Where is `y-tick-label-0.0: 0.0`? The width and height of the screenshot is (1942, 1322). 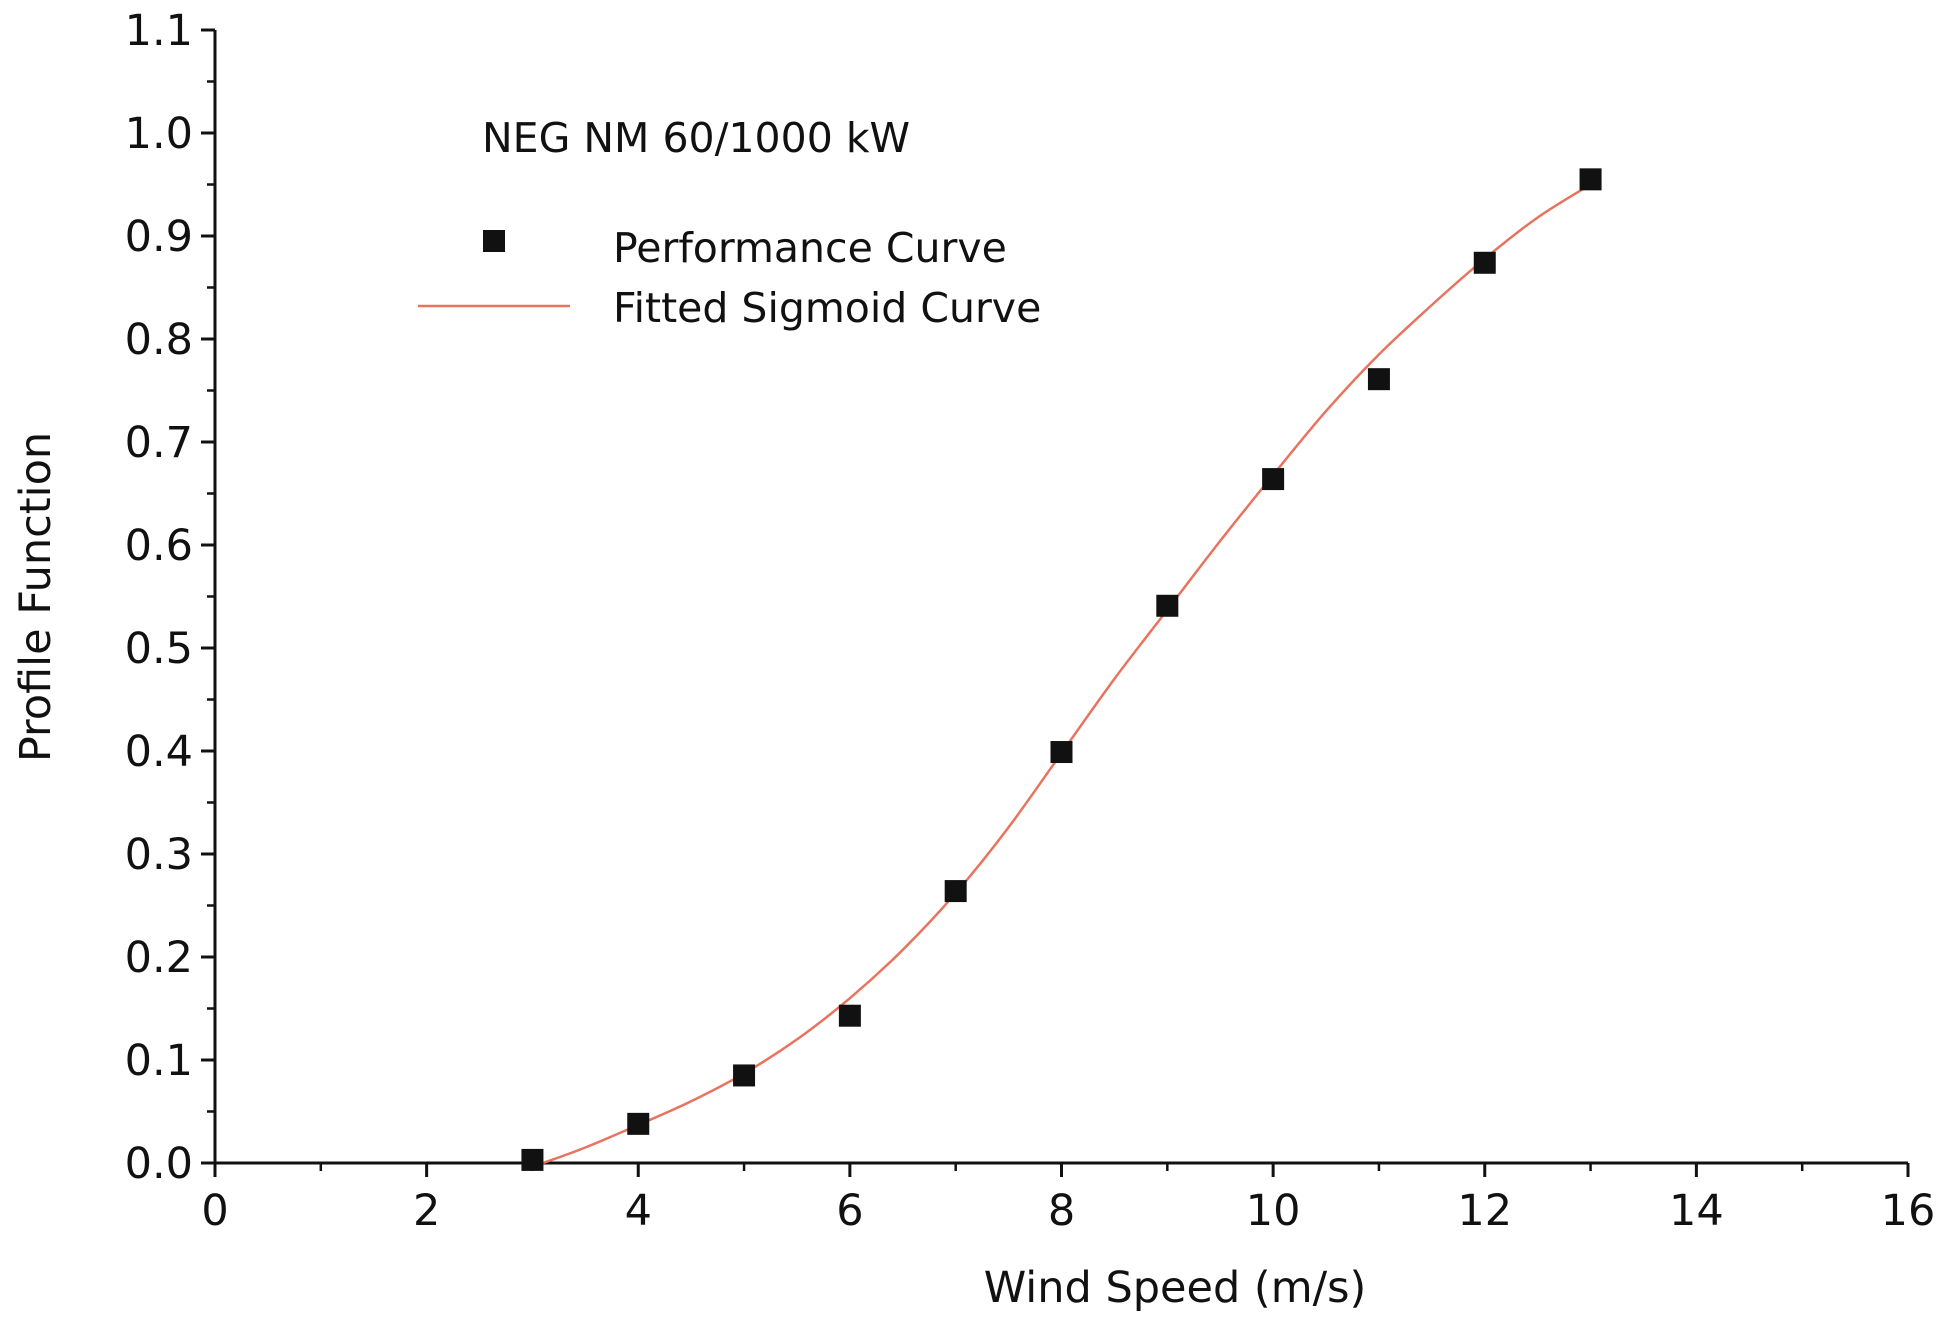
y-tick-label-0.0: 0.0 is located at coordinates (159, 1164).